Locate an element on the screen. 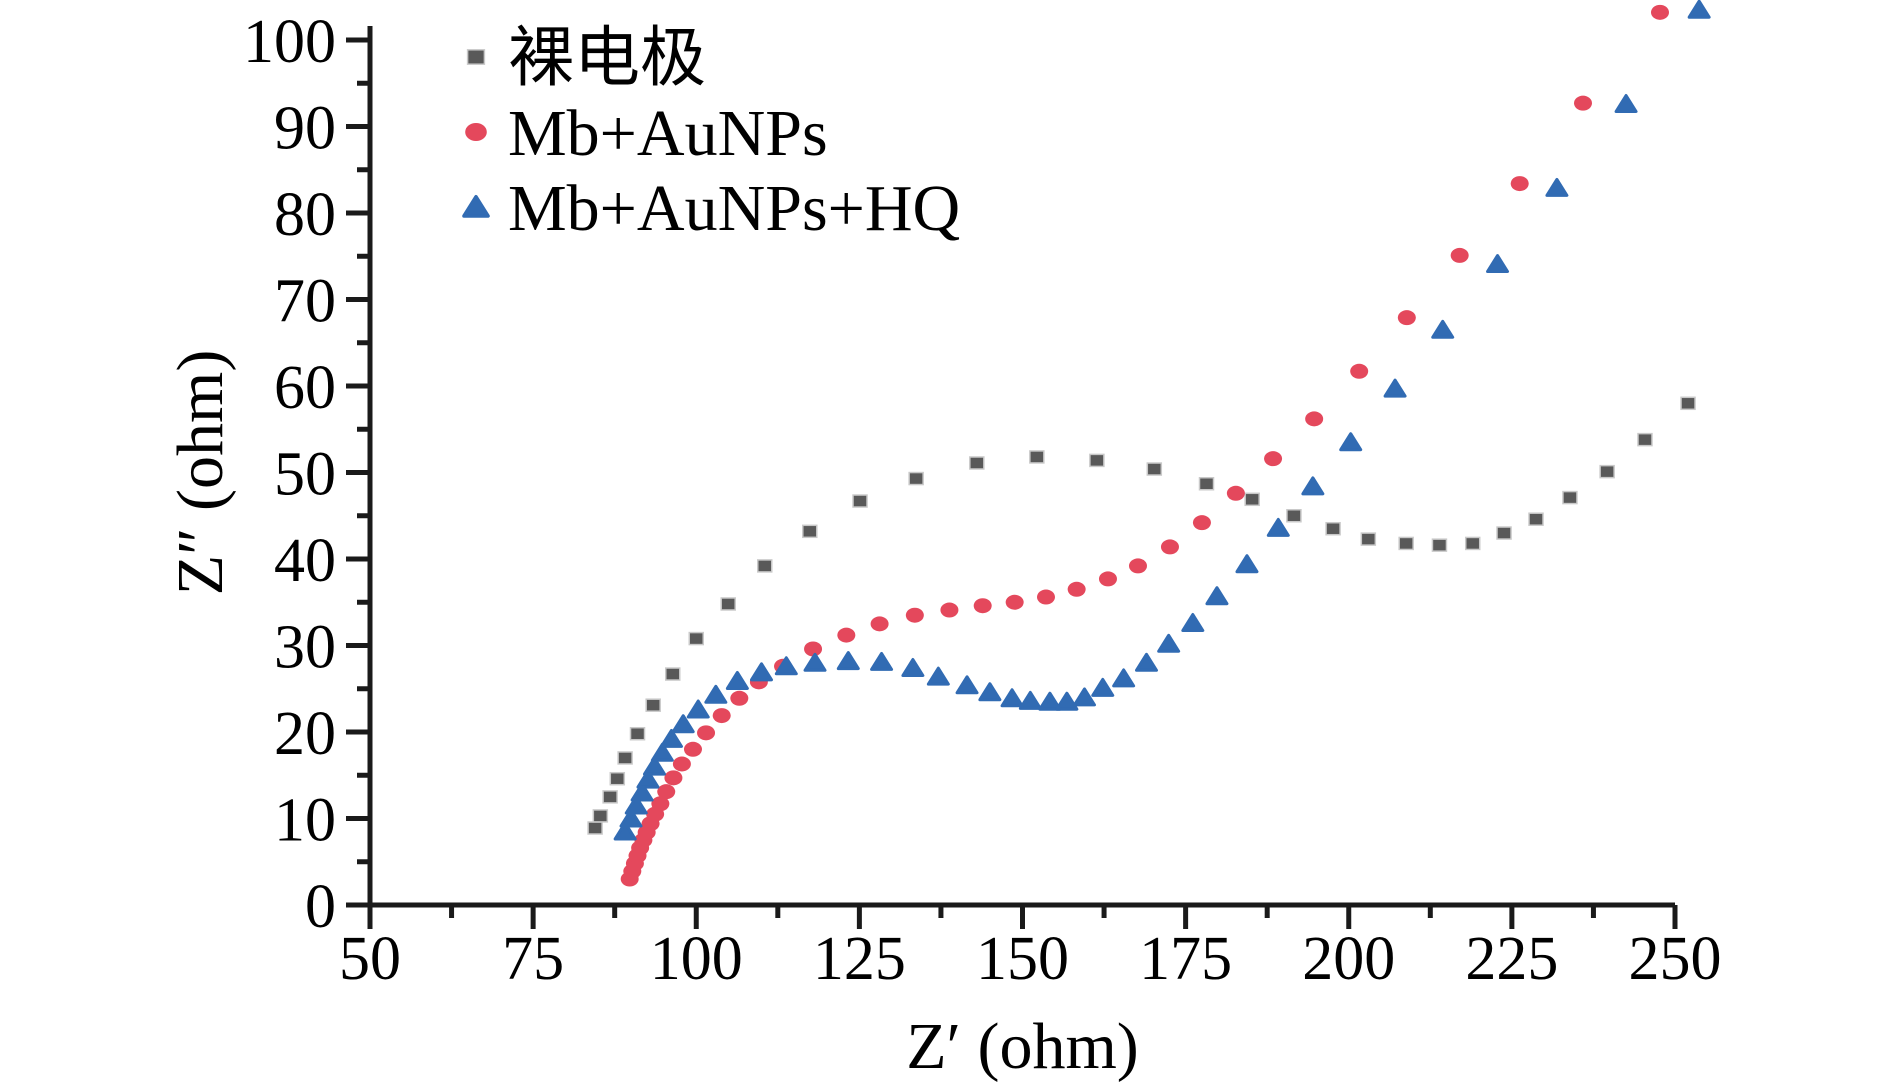 The image size is (1890, 1086). y-tick-label: 40 is located at coordinates (305, 561).